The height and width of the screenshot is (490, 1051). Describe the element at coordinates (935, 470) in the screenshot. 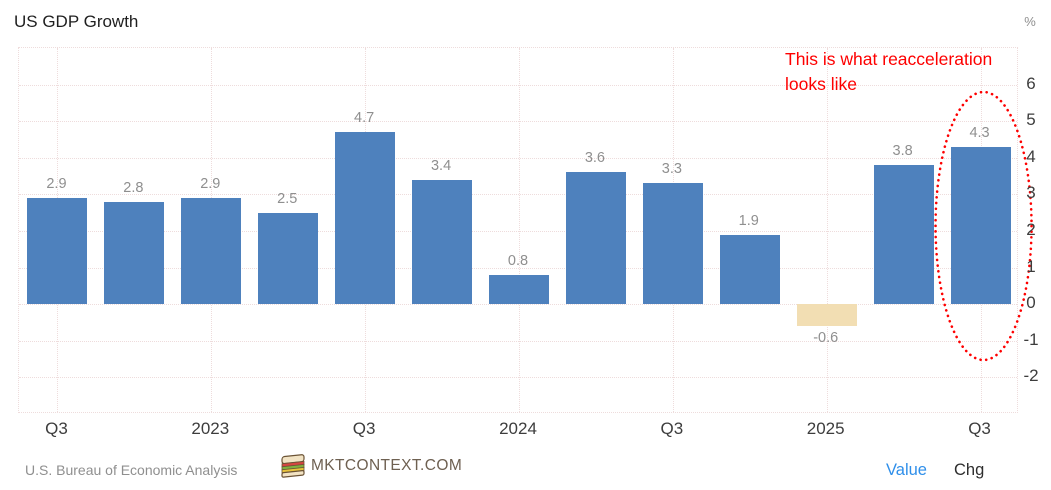

I see `series-toggles: Value Chg` at that location.